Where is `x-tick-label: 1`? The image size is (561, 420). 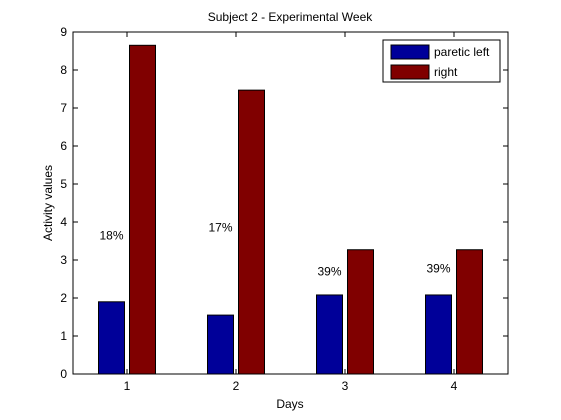 x-tick-label: 1 is located at coordinates (127, 386).